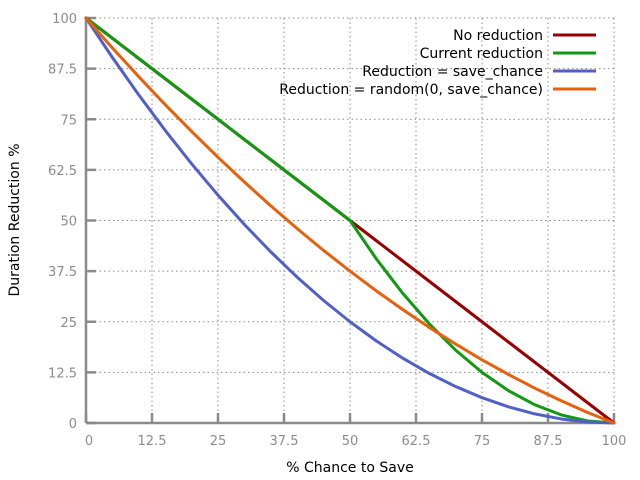 This screenshot has width=640, height=480. I want to click on x-tick-label: 87.5, so click(548, 441).